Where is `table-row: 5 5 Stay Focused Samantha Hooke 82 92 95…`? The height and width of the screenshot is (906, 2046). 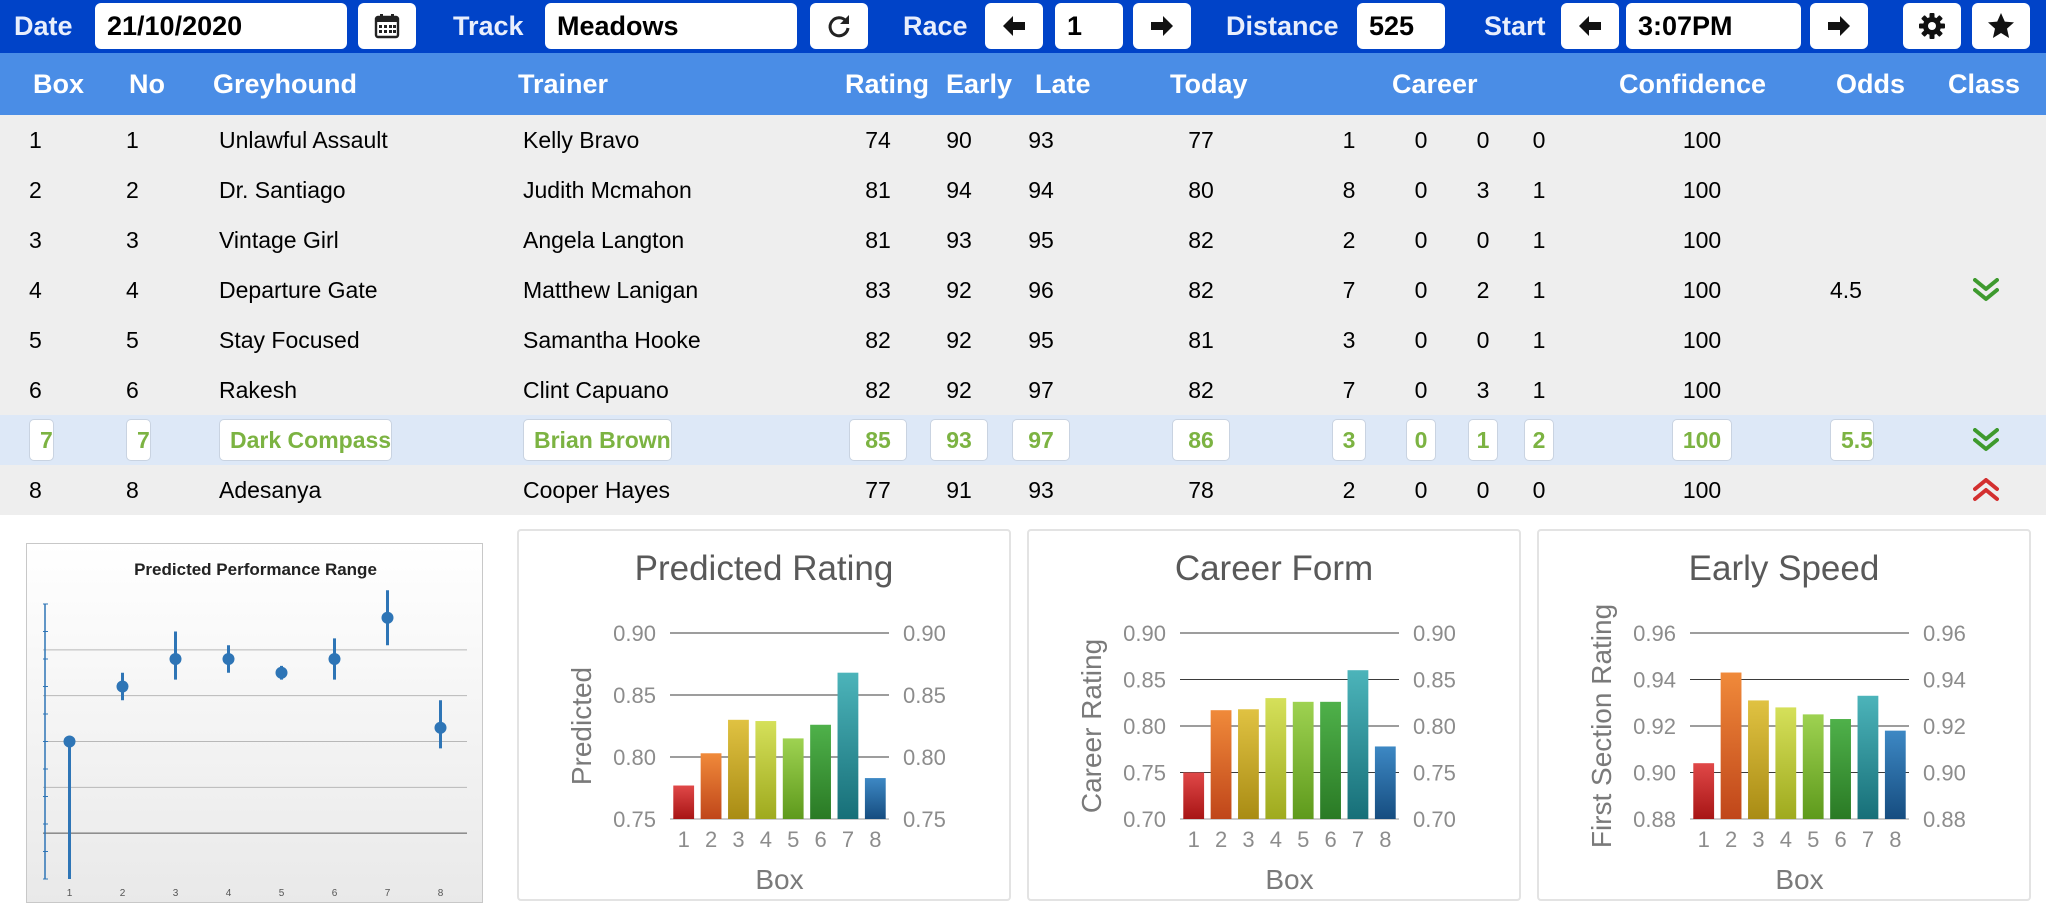
table-row: 5 5 Stay Focused Samantha Hooke 82 92 95… is located at coordinates (1023, 340).